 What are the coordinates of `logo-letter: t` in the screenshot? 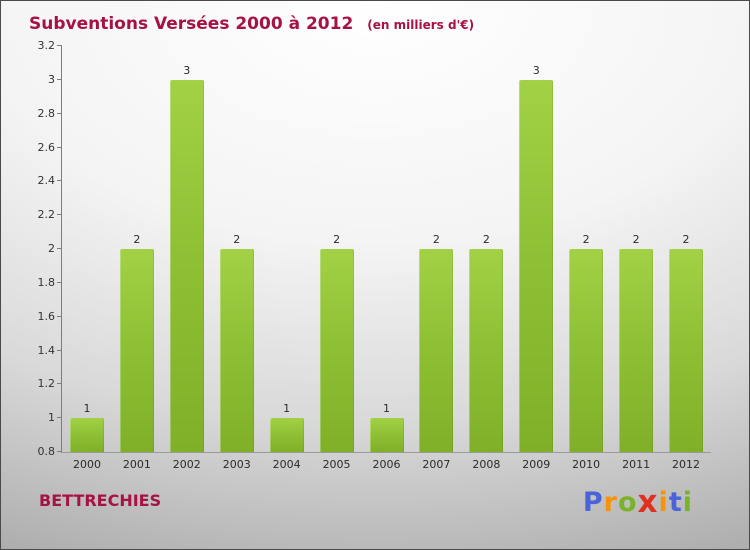 It's located at (675, 502).